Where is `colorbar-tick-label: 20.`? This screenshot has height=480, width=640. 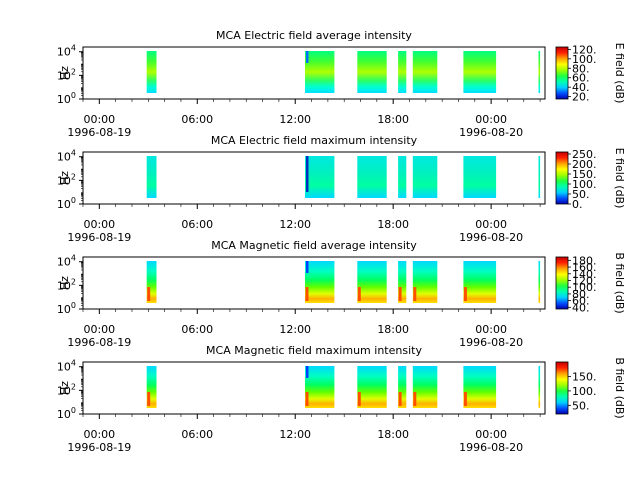 colorbar-tick-label: 20. is located at coordinates (581, 97).